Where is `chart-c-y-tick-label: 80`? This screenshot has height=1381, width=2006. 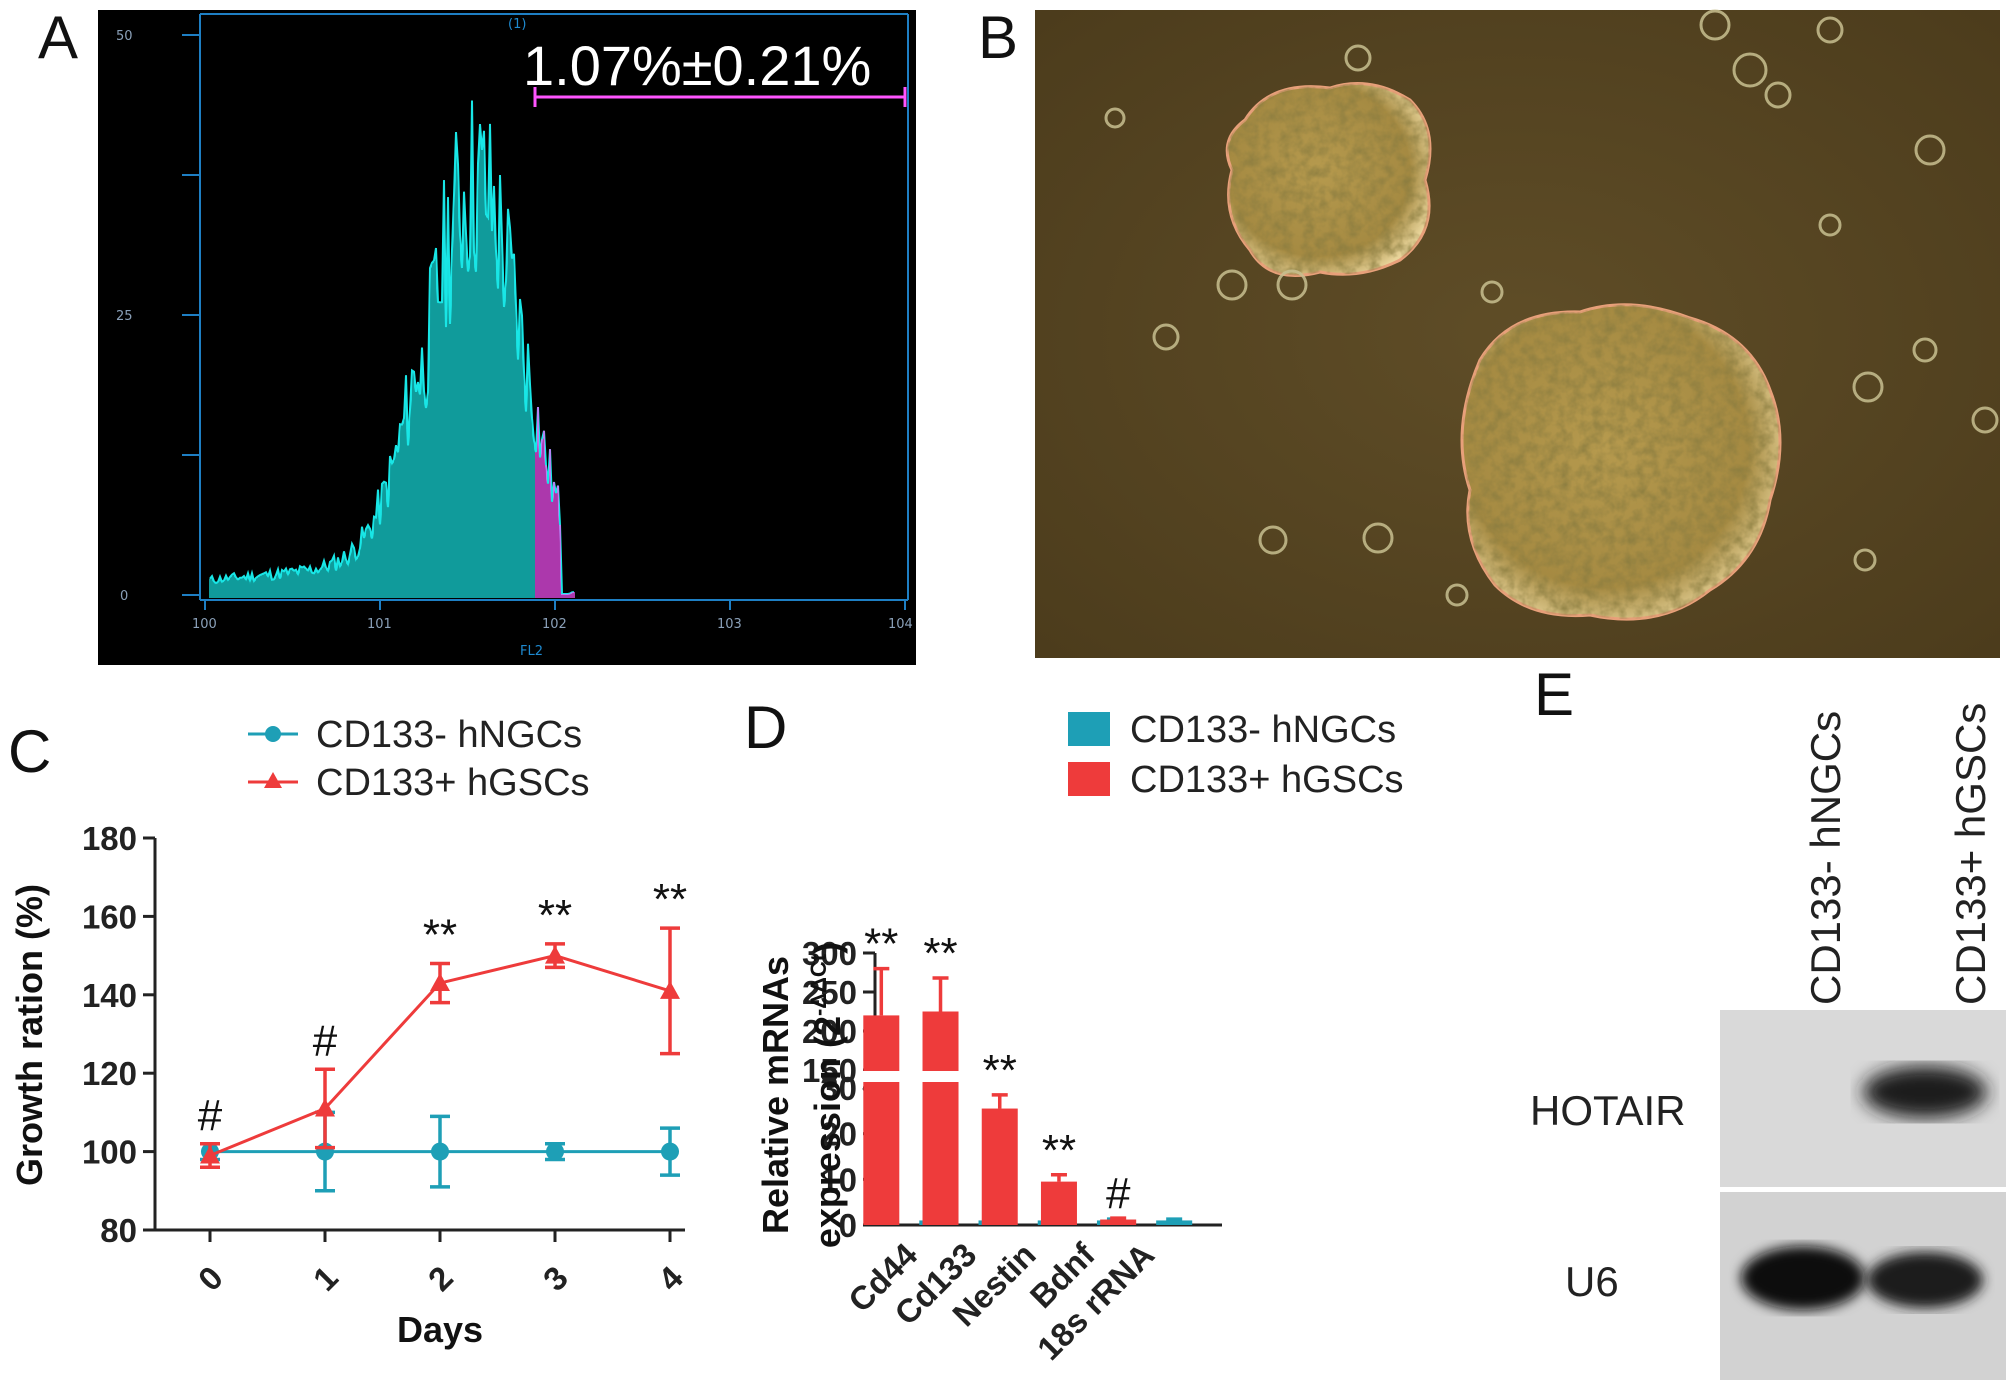 chart-c-y-tick-label: 80 is located at coordinates (118, 1230).